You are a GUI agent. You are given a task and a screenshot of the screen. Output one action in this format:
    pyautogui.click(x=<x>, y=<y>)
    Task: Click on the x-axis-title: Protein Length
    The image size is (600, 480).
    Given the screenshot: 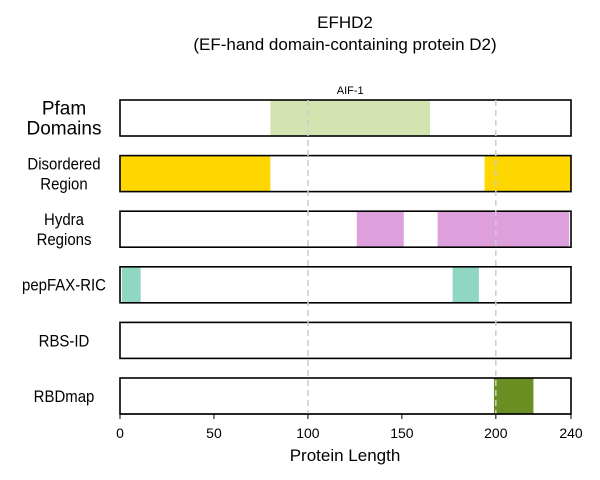 What is the action you would take?
    pyautogui.click(x=345, y=455)
    